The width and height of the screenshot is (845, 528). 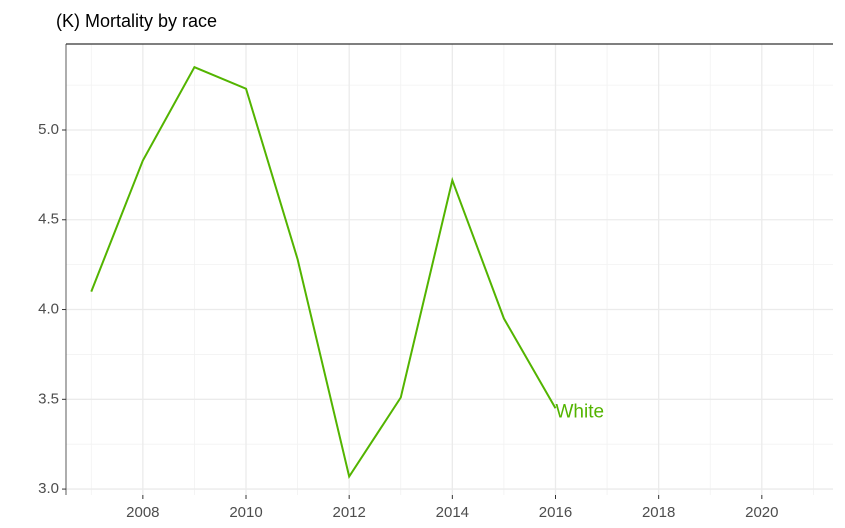 I want to click on chart-title: (K) Mortality by race, so click(x=136, y=21).